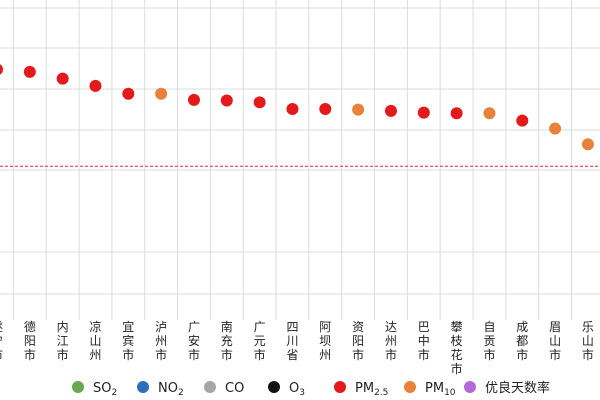 The width and height of the screenshot is (600, 400). I want to click on category-label: 乐山市, so click(588, 341).